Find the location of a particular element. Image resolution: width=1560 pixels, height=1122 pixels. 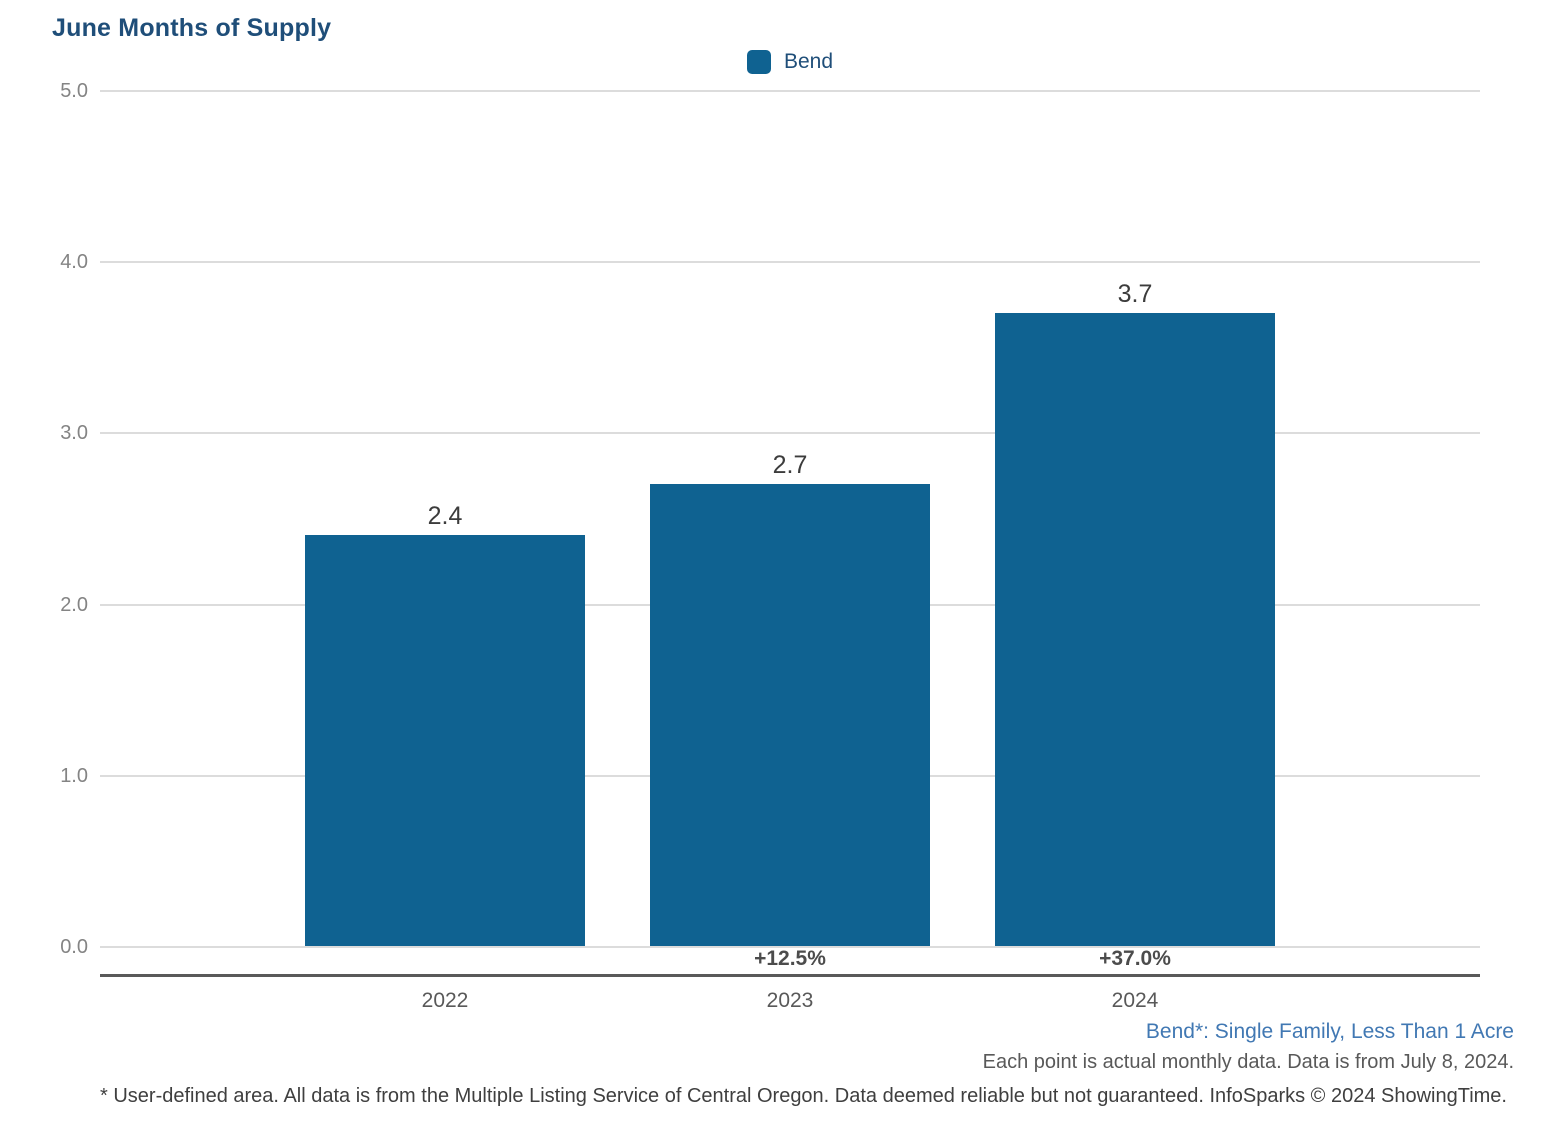

bar-2023: 2.7 is located at coordinates (790, 698).